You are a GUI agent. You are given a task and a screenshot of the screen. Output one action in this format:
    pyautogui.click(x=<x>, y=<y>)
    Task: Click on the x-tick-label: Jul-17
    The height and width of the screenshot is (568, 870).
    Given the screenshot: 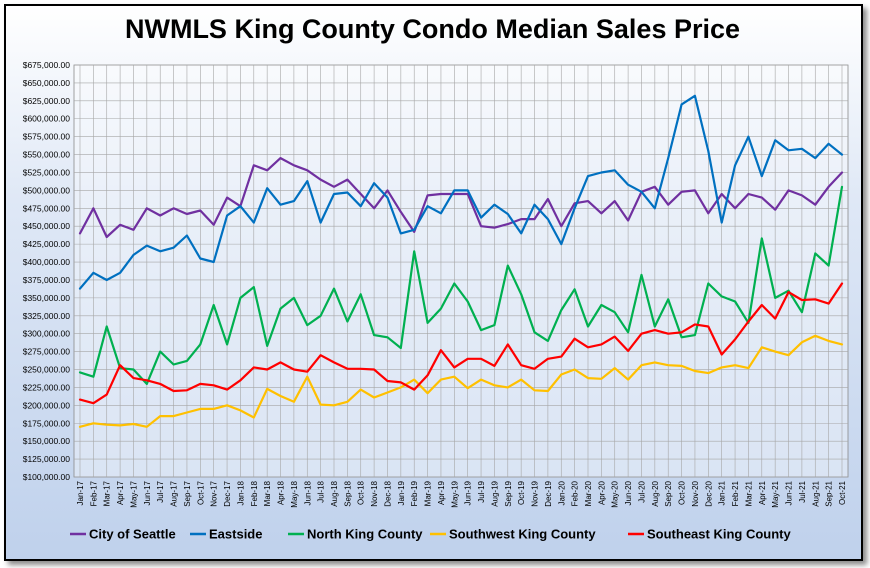 What is the action you would take?
    pyautogui.click(x=160, y=491)
    